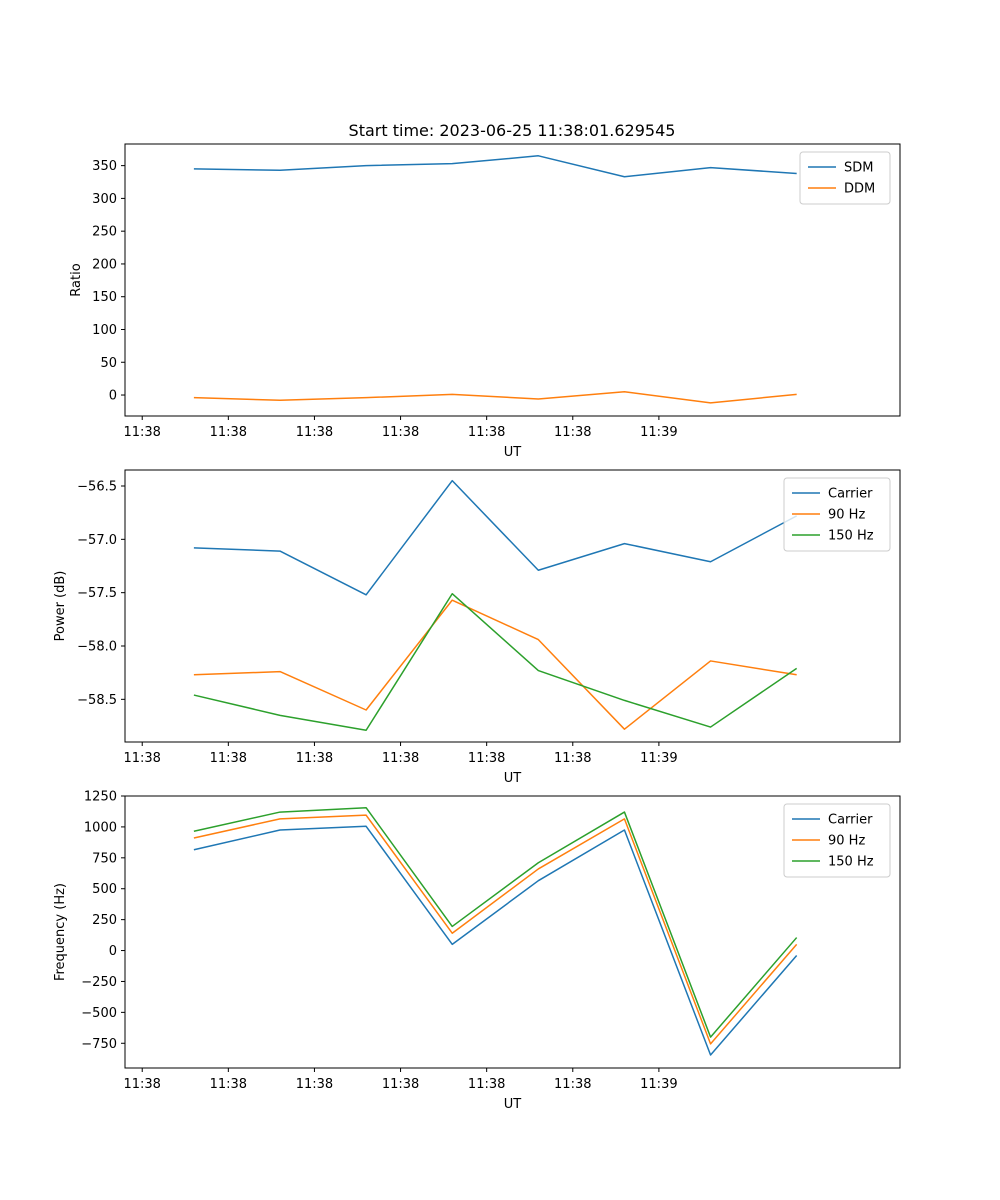 The width and height of the screenshot is (1000, 1200). I want to click on y-tick-label: 750, so click(104, 858).